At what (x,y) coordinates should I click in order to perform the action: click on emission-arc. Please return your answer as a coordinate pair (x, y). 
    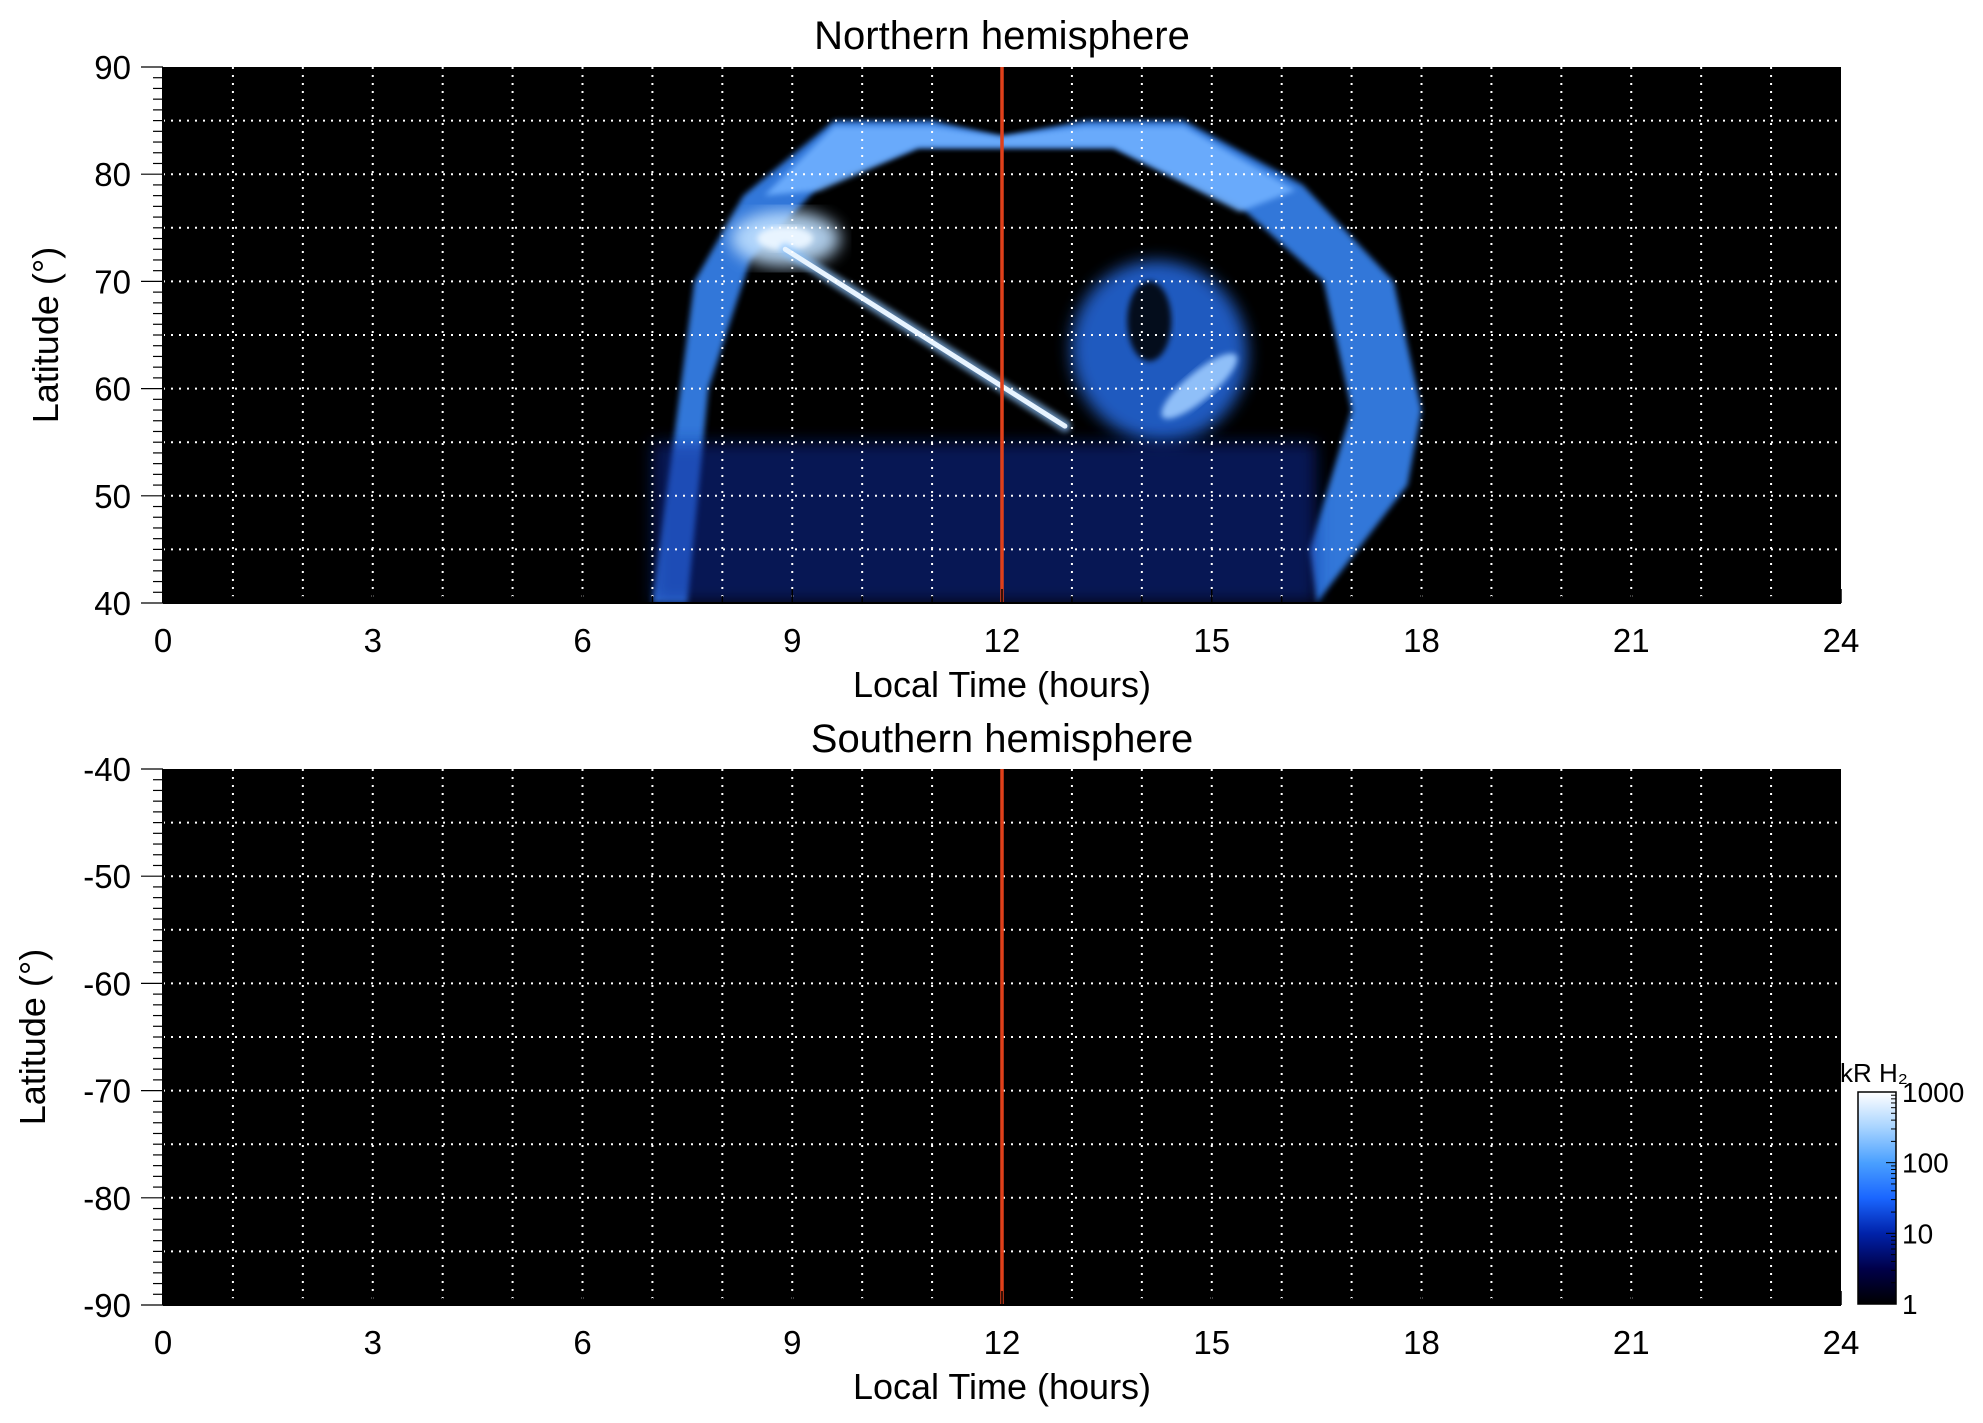
    Looking at the image, I should click on (1037, 361).